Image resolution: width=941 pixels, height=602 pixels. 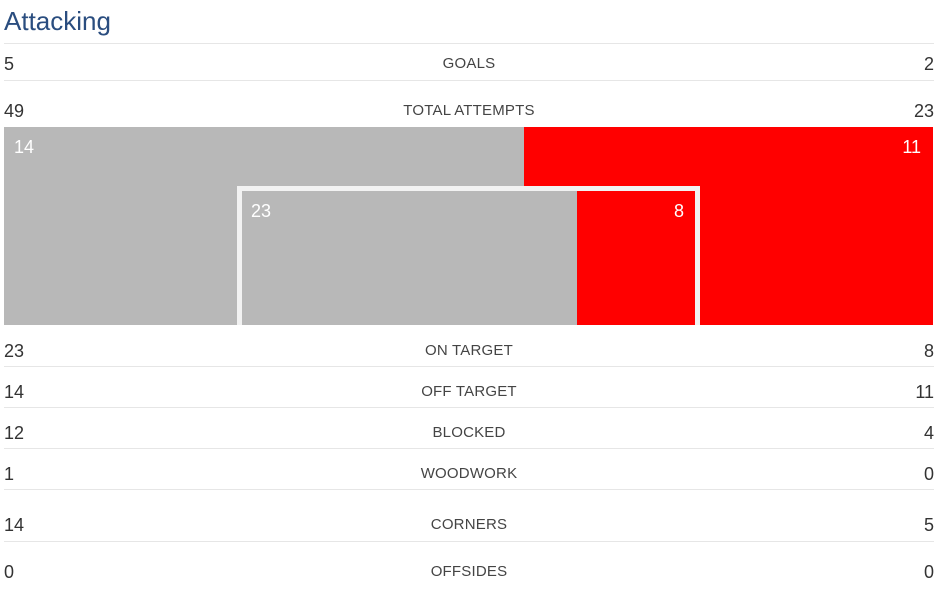 What do you see at coordinates (928, 525) in the screenshot?
I see `corners-right-value: 5` at bounding box center [928, 525].